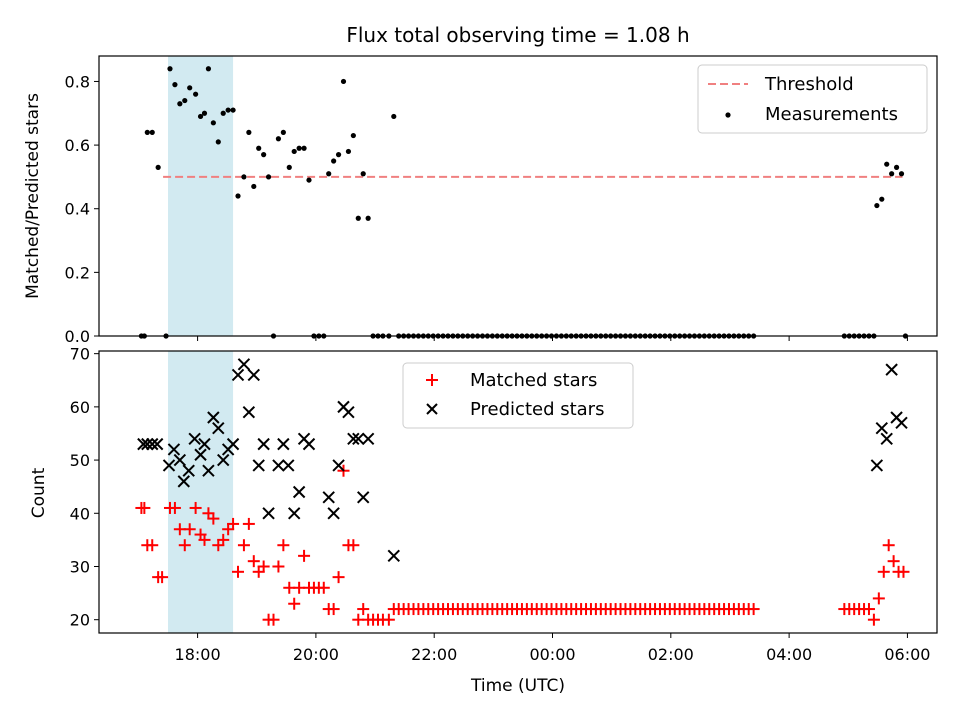 The height and width of the screenshot is (720, 960). I want to click on legend-measurements-swatch, so click(728, 115).